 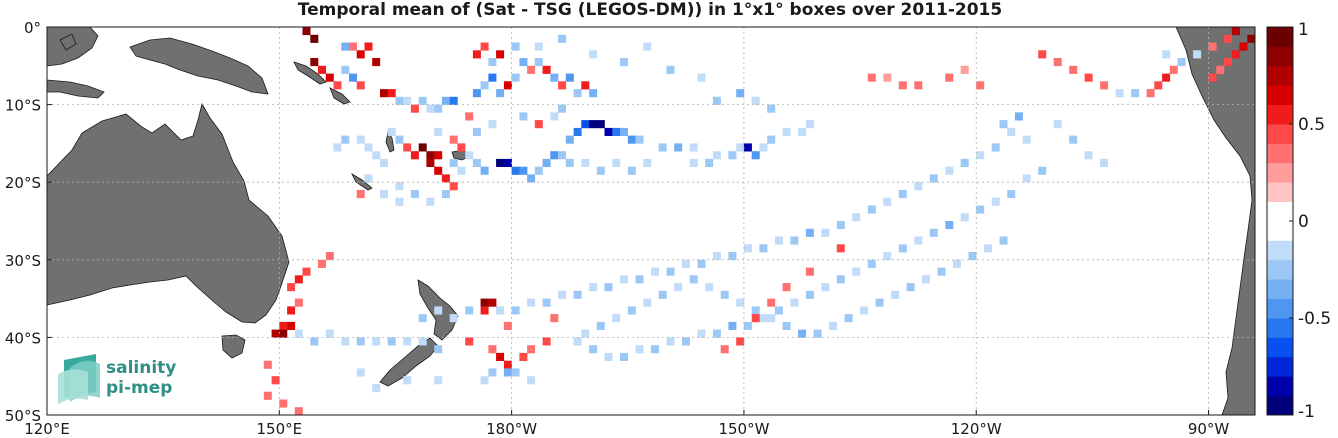 What do you see at coordinates (139, 388) in the screenshot?
I see `logo-line2: pi-mep` at bounding box center [139, 388].